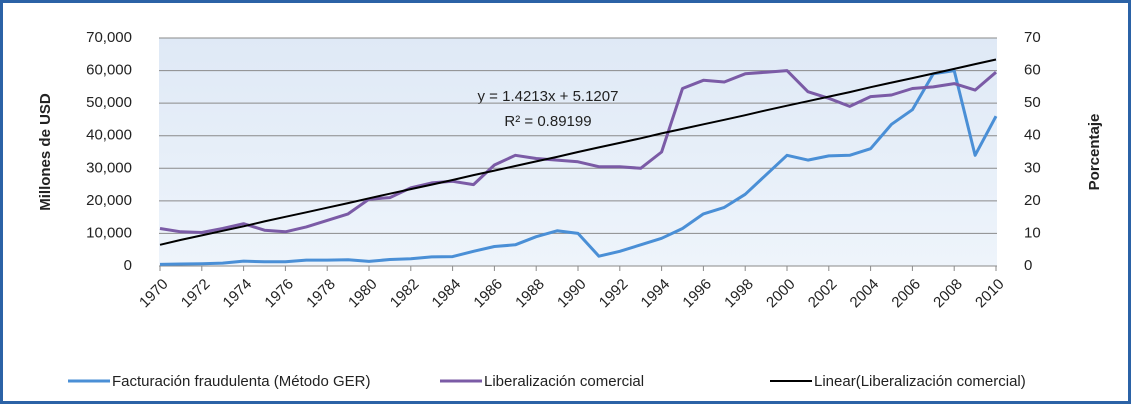 This screenshot has height=404, width=1131. What do you see at coordinates (548, 96) in the screenshot?
I see `trend-equation: y = 1.4213x + 5.1207` at bounding box center [548, 96].